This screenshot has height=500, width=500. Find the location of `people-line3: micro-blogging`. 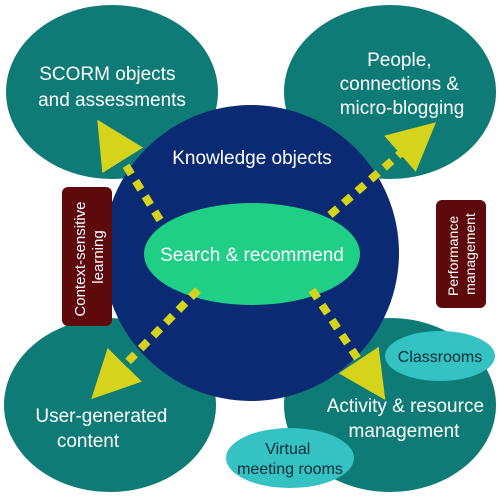

people-line3: micro-blogging is located at coordinates (402, 108).